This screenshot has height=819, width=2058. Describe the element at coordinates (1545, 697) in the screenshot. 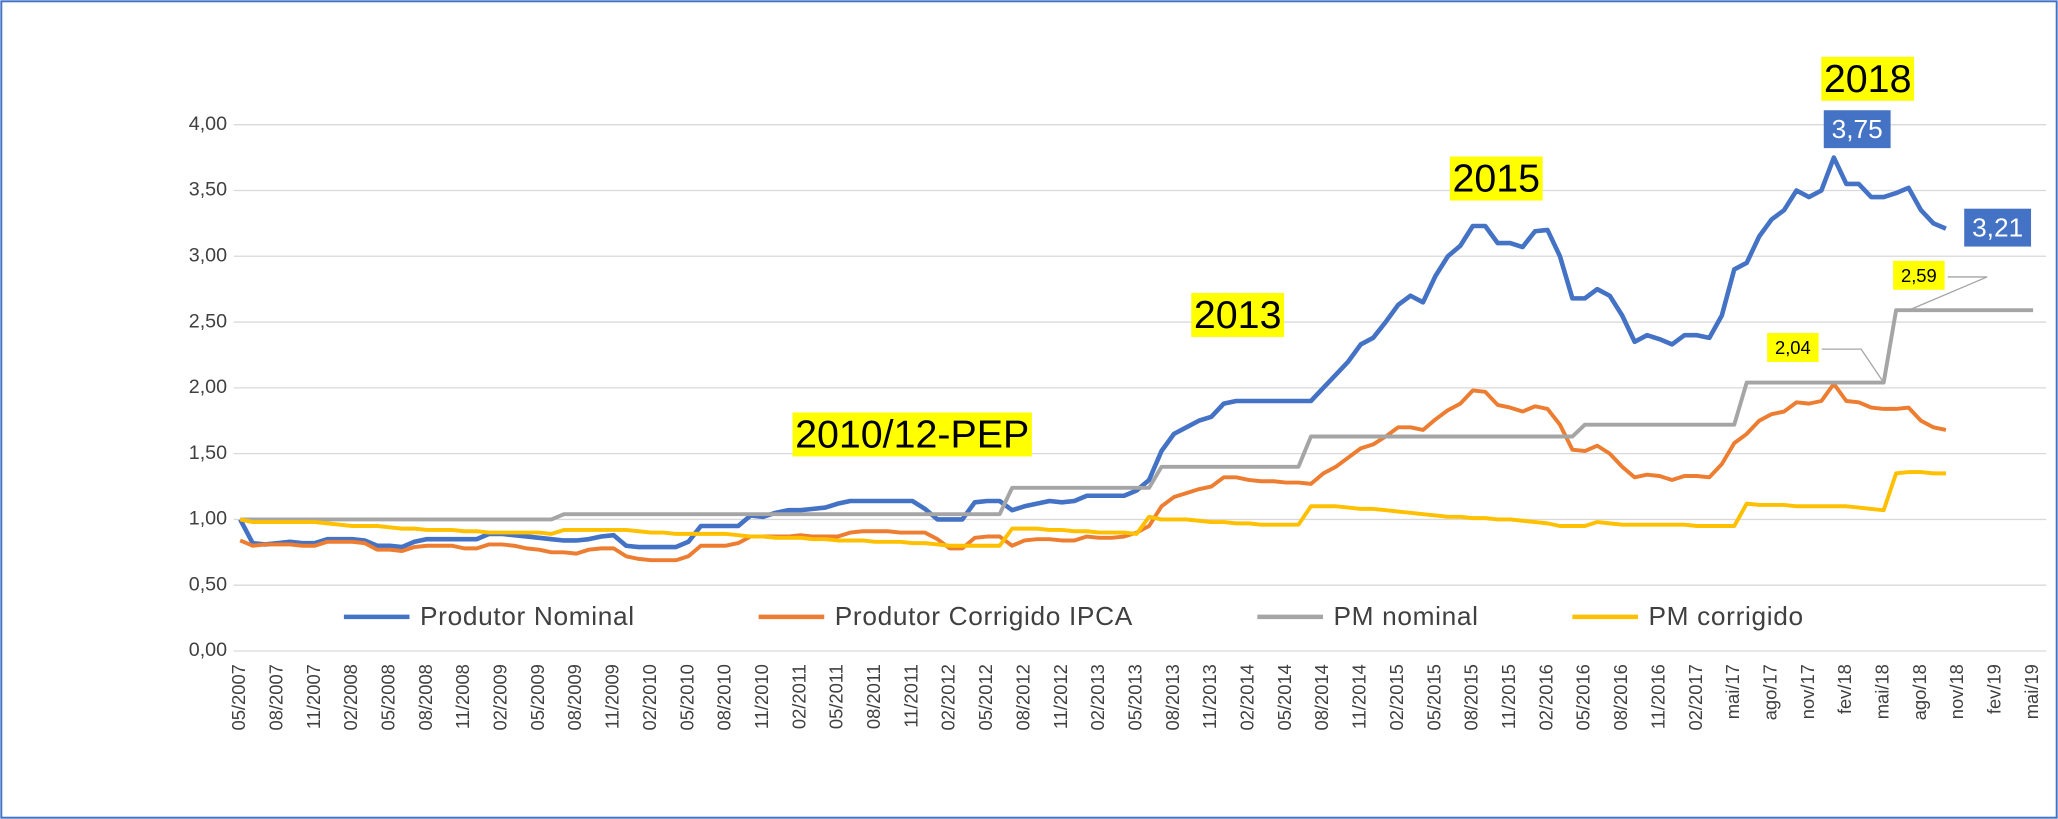

I see `x-tick-label: 02/2016` at that location.